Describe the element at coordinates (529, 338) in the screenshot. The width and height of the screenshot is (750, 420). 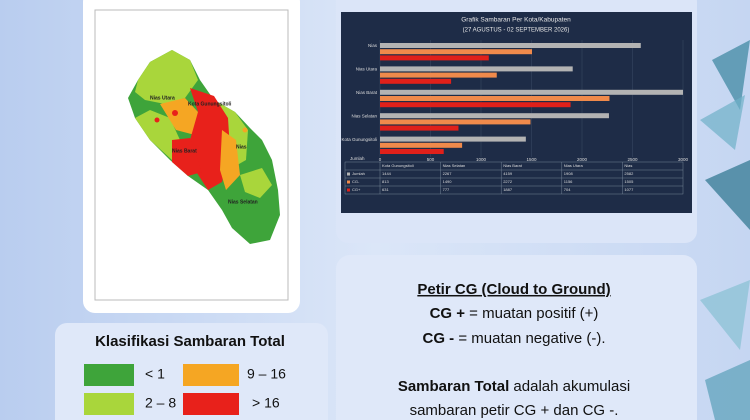
I see `definition: = muatan negative (-).` at that location.